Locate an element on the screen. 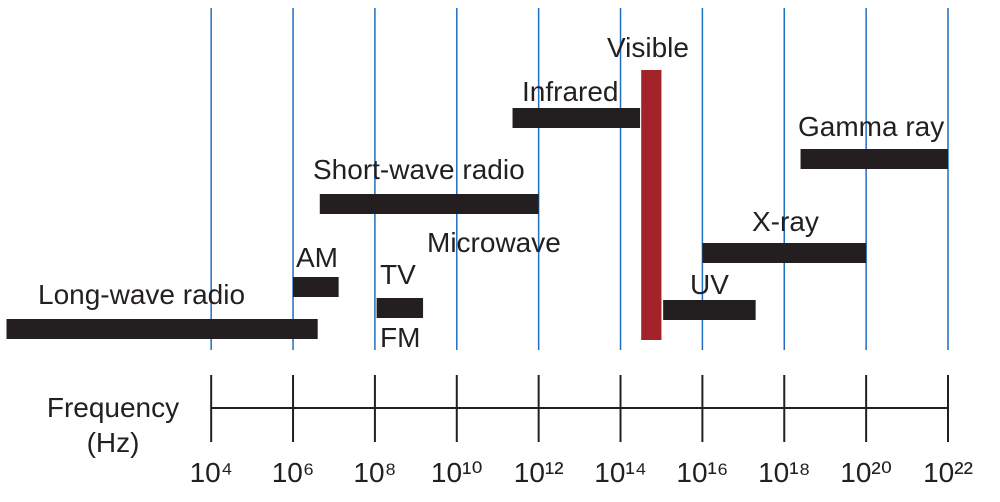 The image size is (1000, 502). band-label: TV is located at coordinates (398, 274).